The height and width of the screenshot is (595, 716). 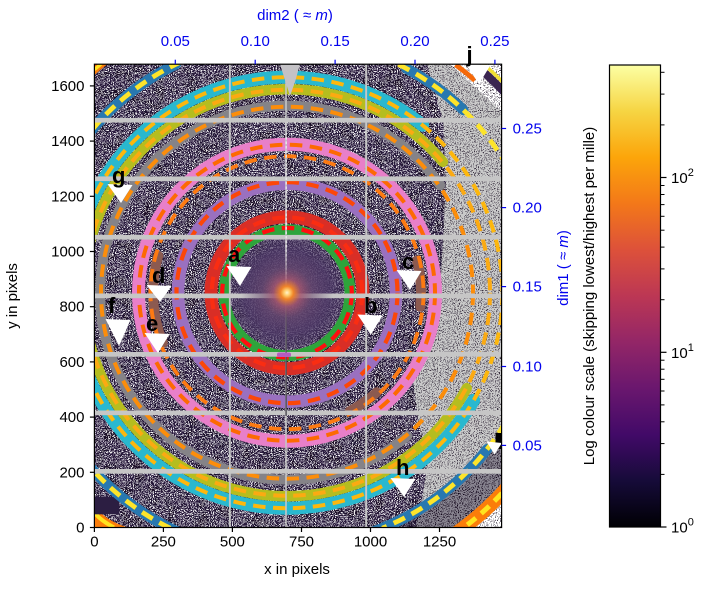 What do you see at coordinates (158, 275) in the screenshot?
I see `svg-text: d` at bounding box center [158, 275].